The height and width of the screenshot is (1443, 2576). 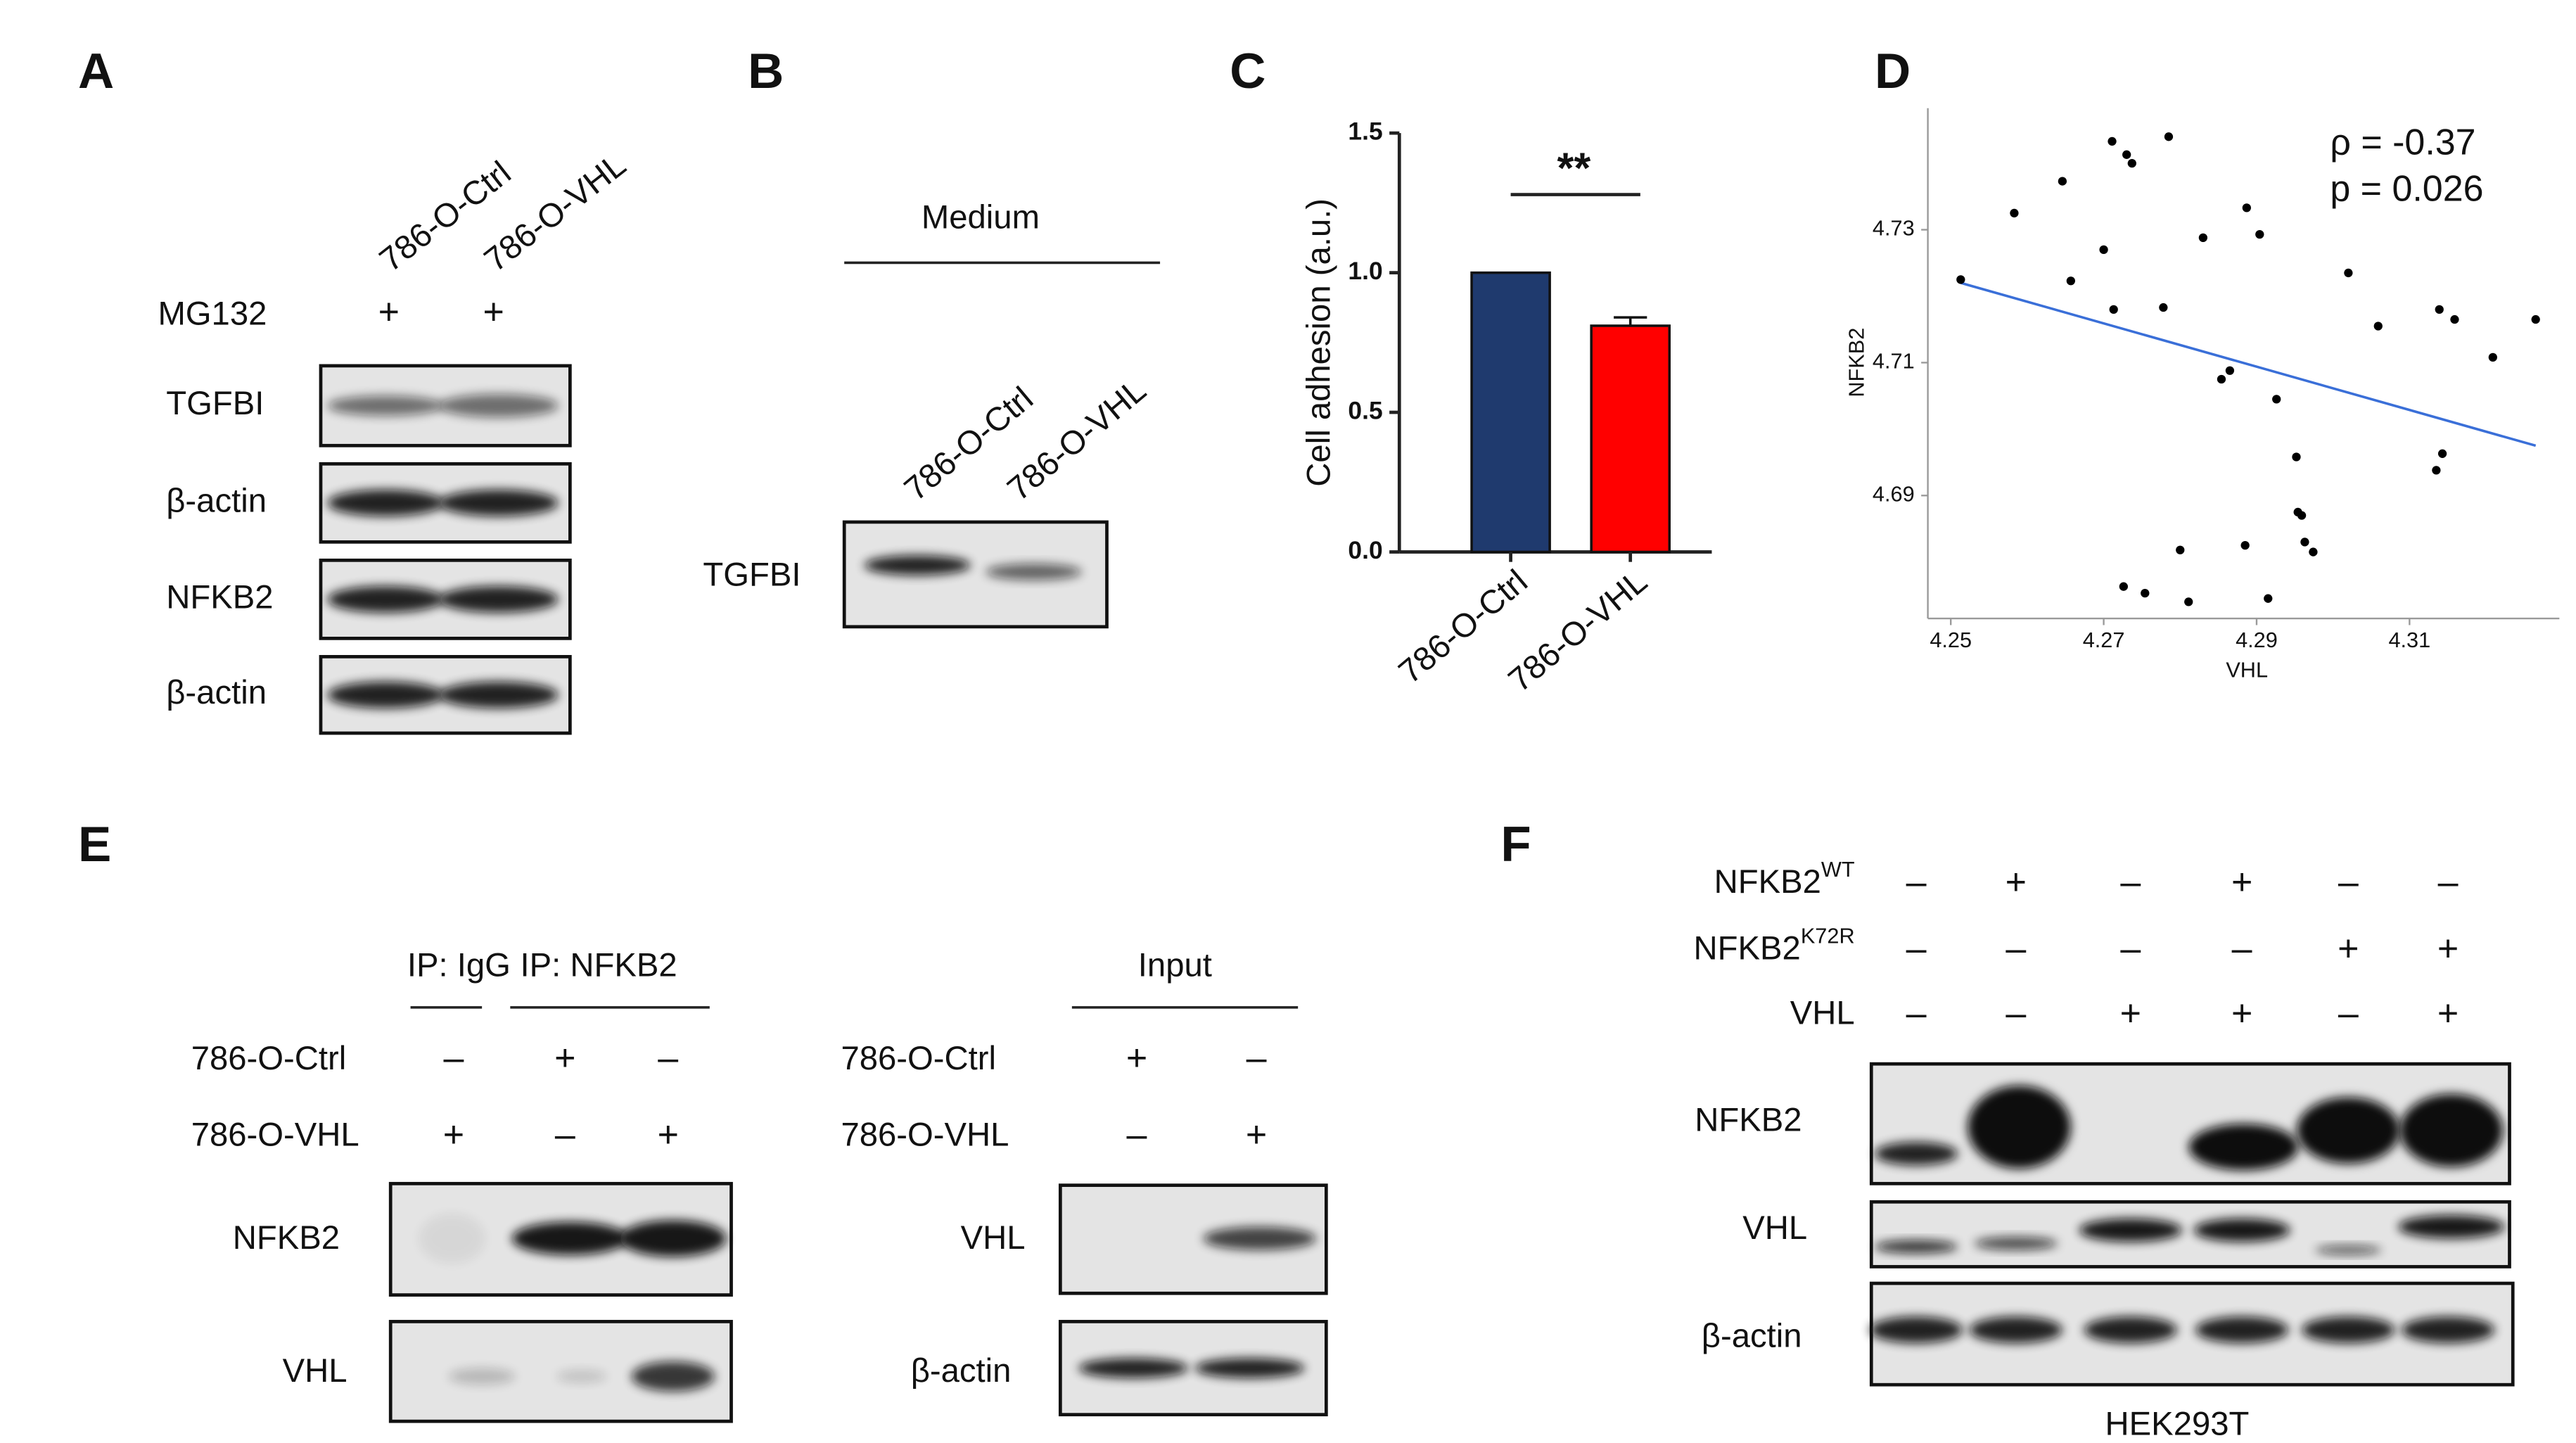 What do you see at coordinates (1856, 363) in the screenshot?
I see `y-axis-label: NFKB2` at bounding box center [1856, 363].